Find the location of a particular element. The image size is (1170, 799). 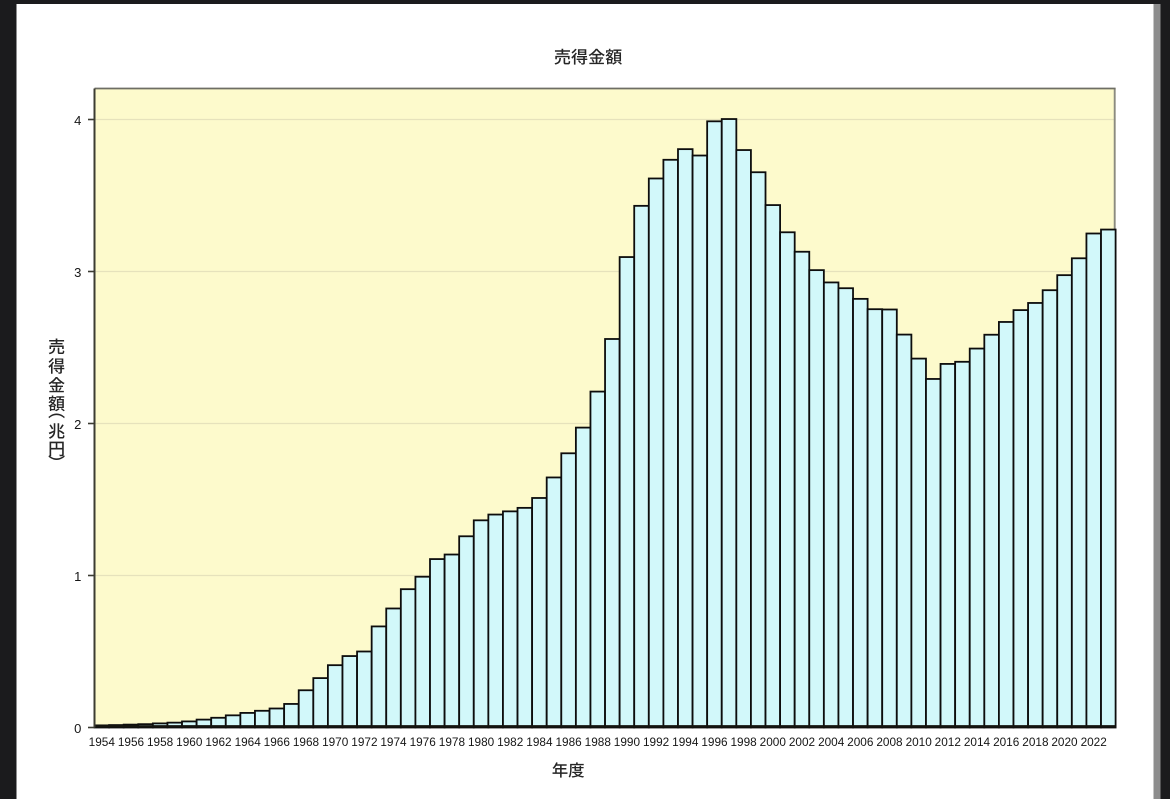

svg-text: 1962 is located at coordinates (218, 742).